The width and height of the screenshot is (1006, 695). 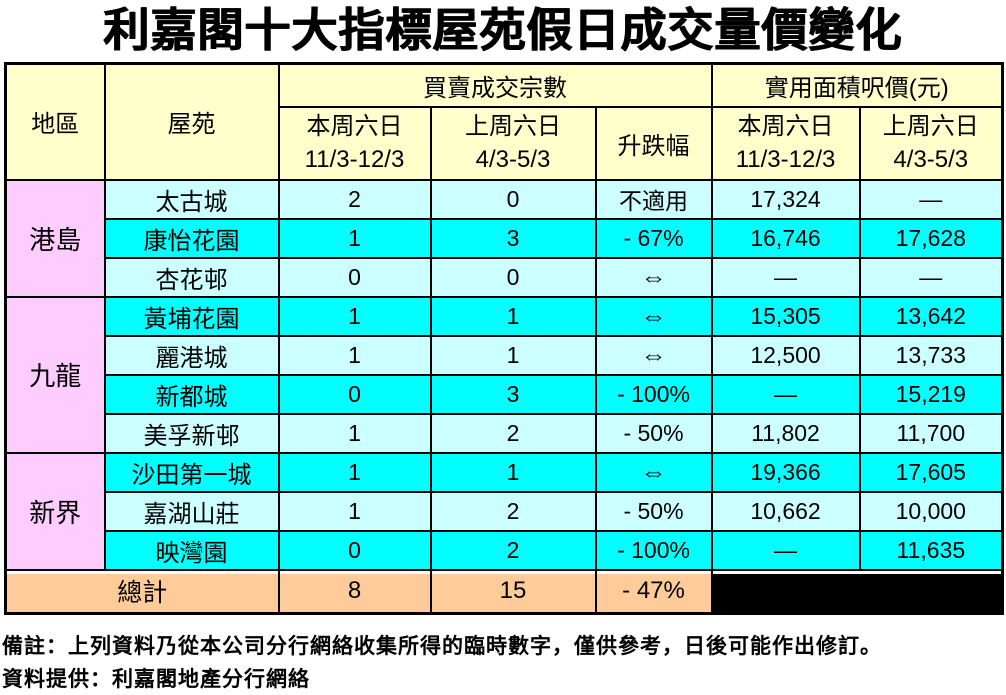 What do you see at coordinates (931, 550) in the screenshot?
I see `price-last-week-cell: 11,635` at bounding box center [931, 550].